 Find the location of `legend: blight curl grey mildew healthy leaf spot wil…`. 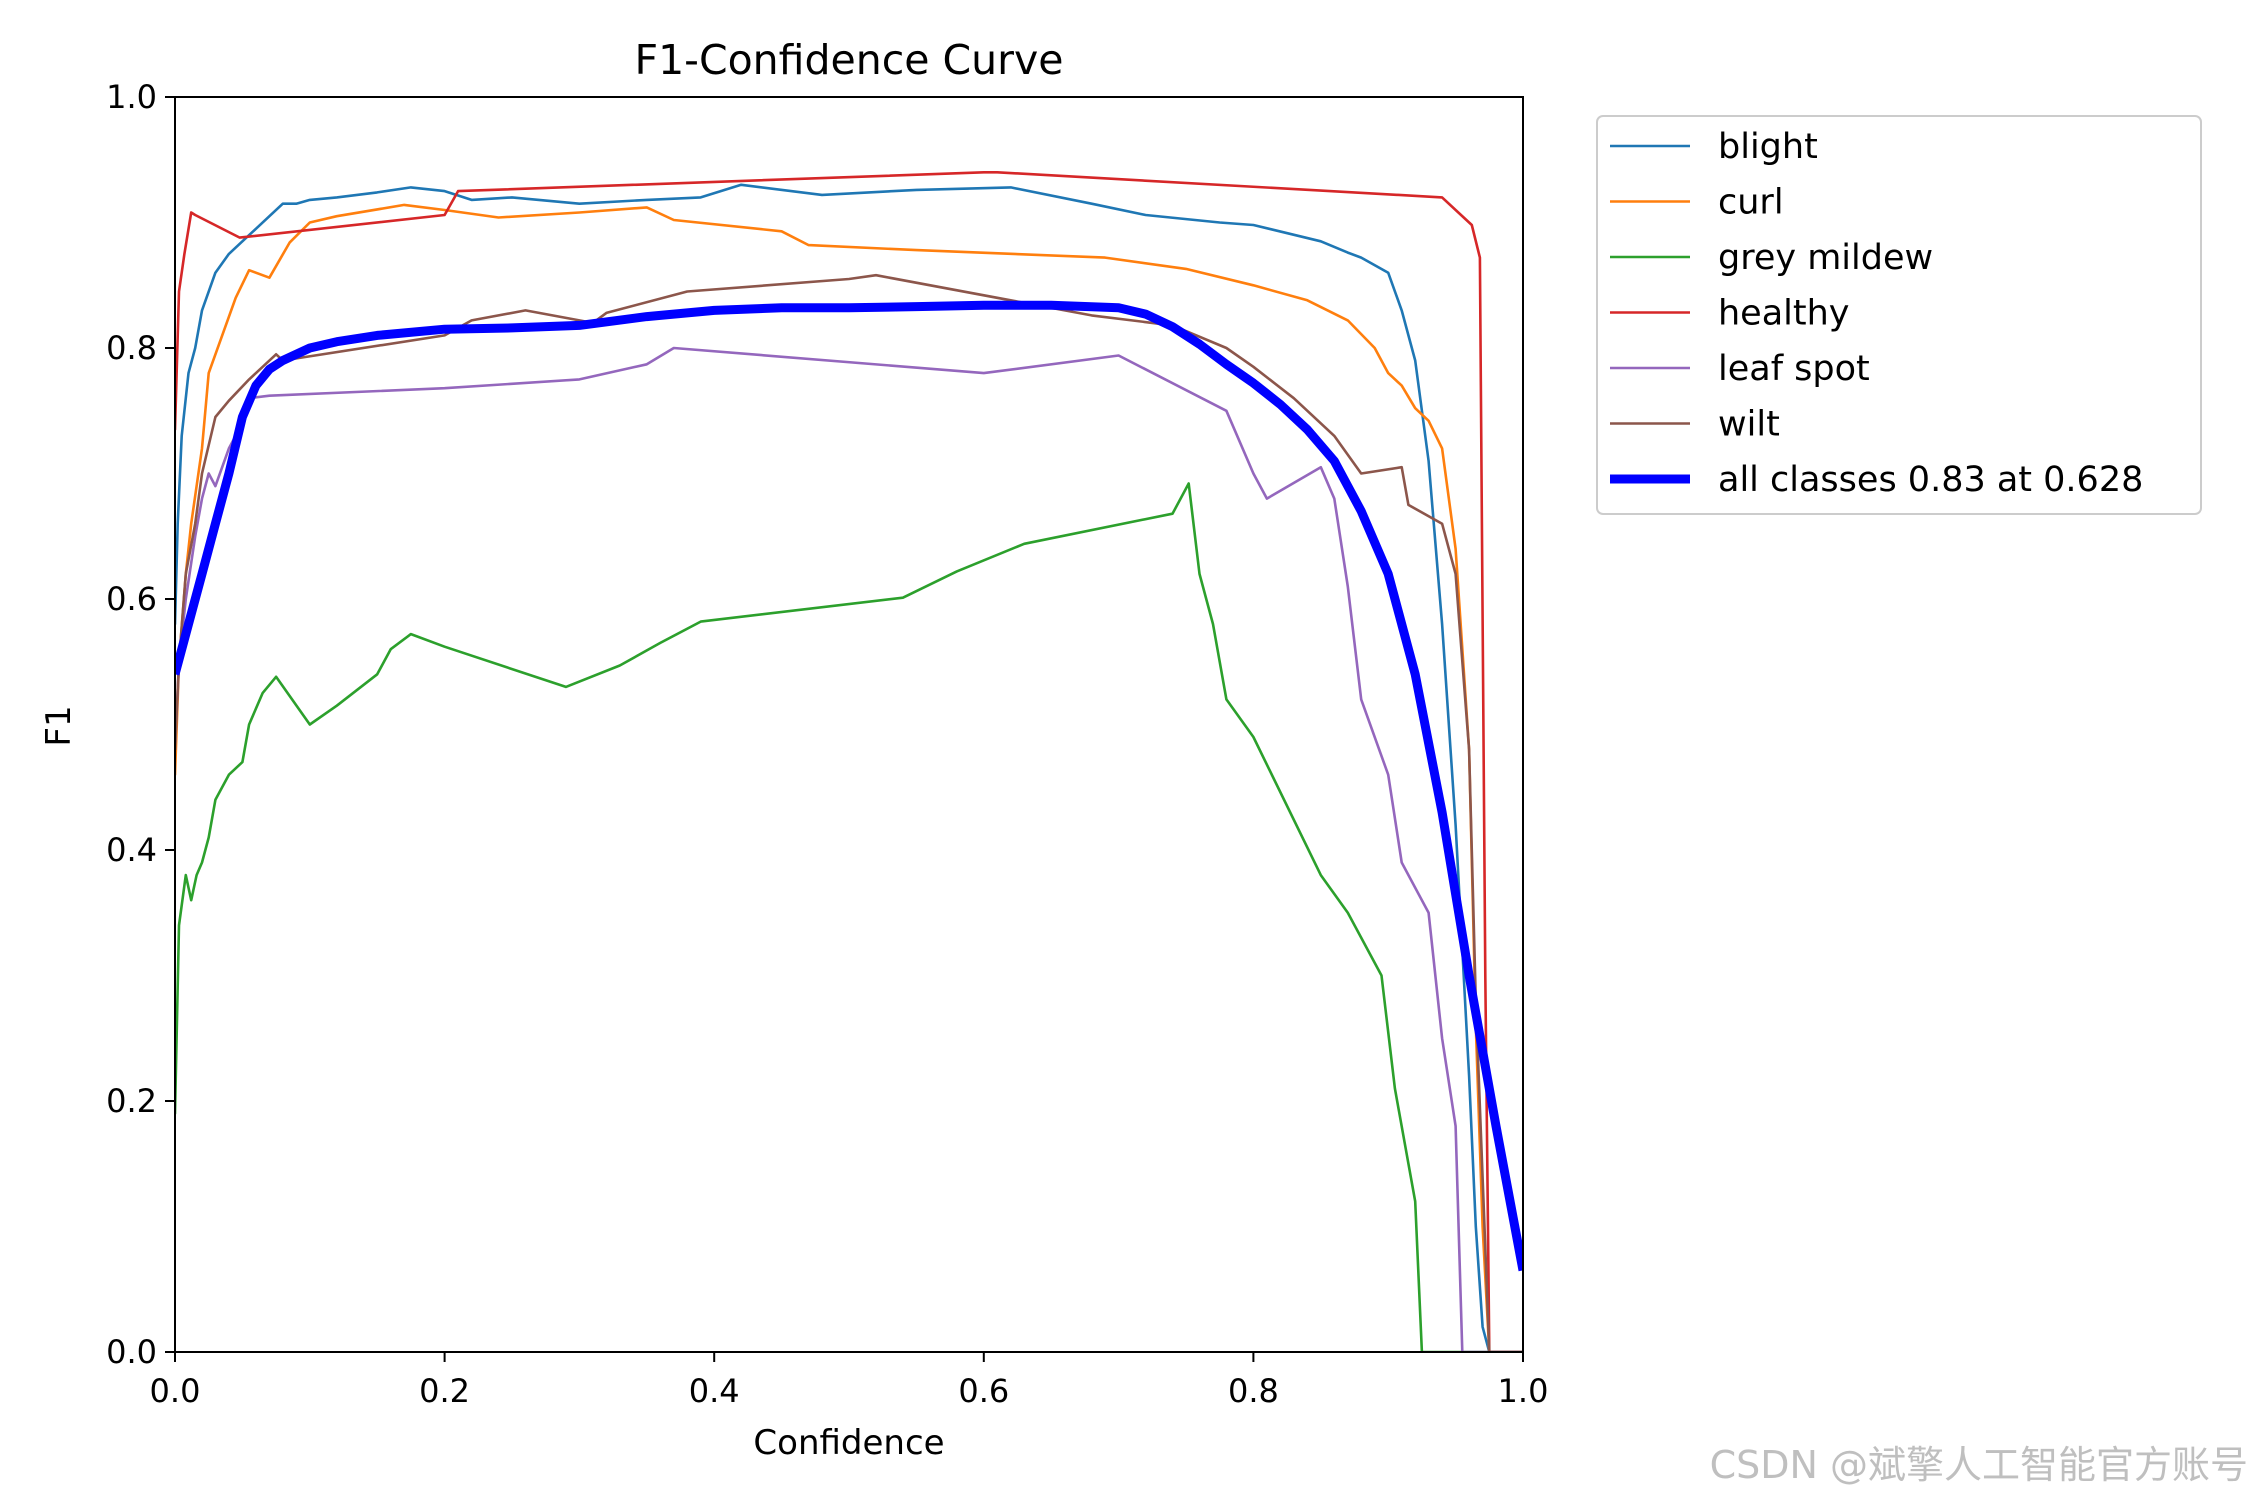

legend: blight curl grey mildew healthy leaf spot wil… is located at coordinates (1899, 315).